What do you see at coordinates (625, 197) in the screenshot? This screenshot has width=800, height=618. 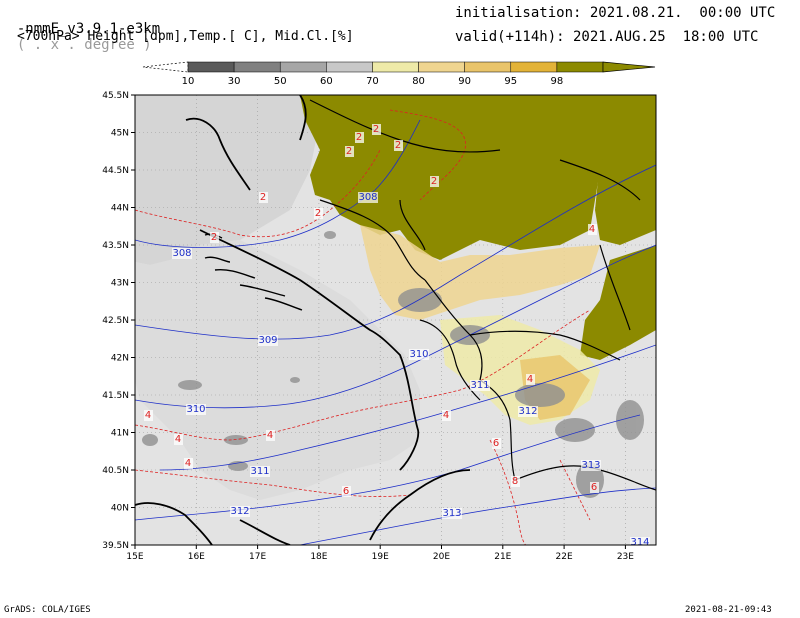 I see `cloud-mass-northeast` at bounding box center [625, 197].